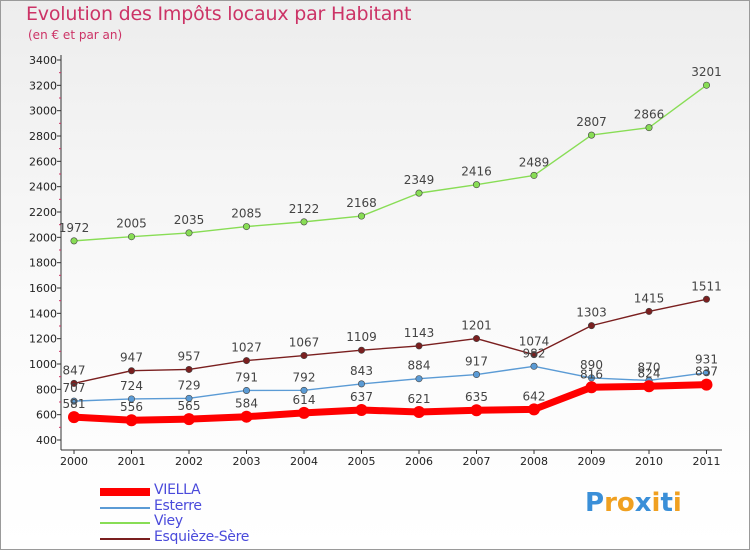  I want to click on data-label: 870, so click(649, 367).